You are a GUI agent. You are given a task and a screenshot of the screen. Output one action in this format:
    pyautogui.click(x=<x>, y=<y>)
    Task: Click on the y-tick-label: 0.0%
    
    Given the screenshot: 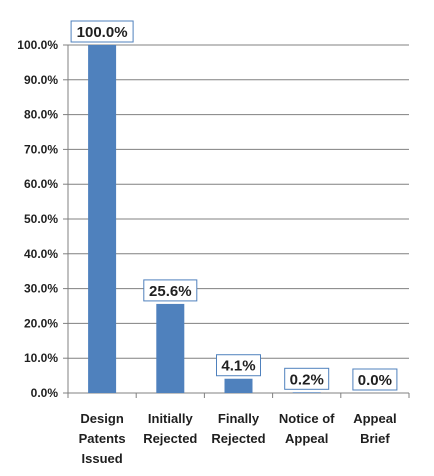 What is the action you would take?
    pyautogui.click(x=45, y=393)
    